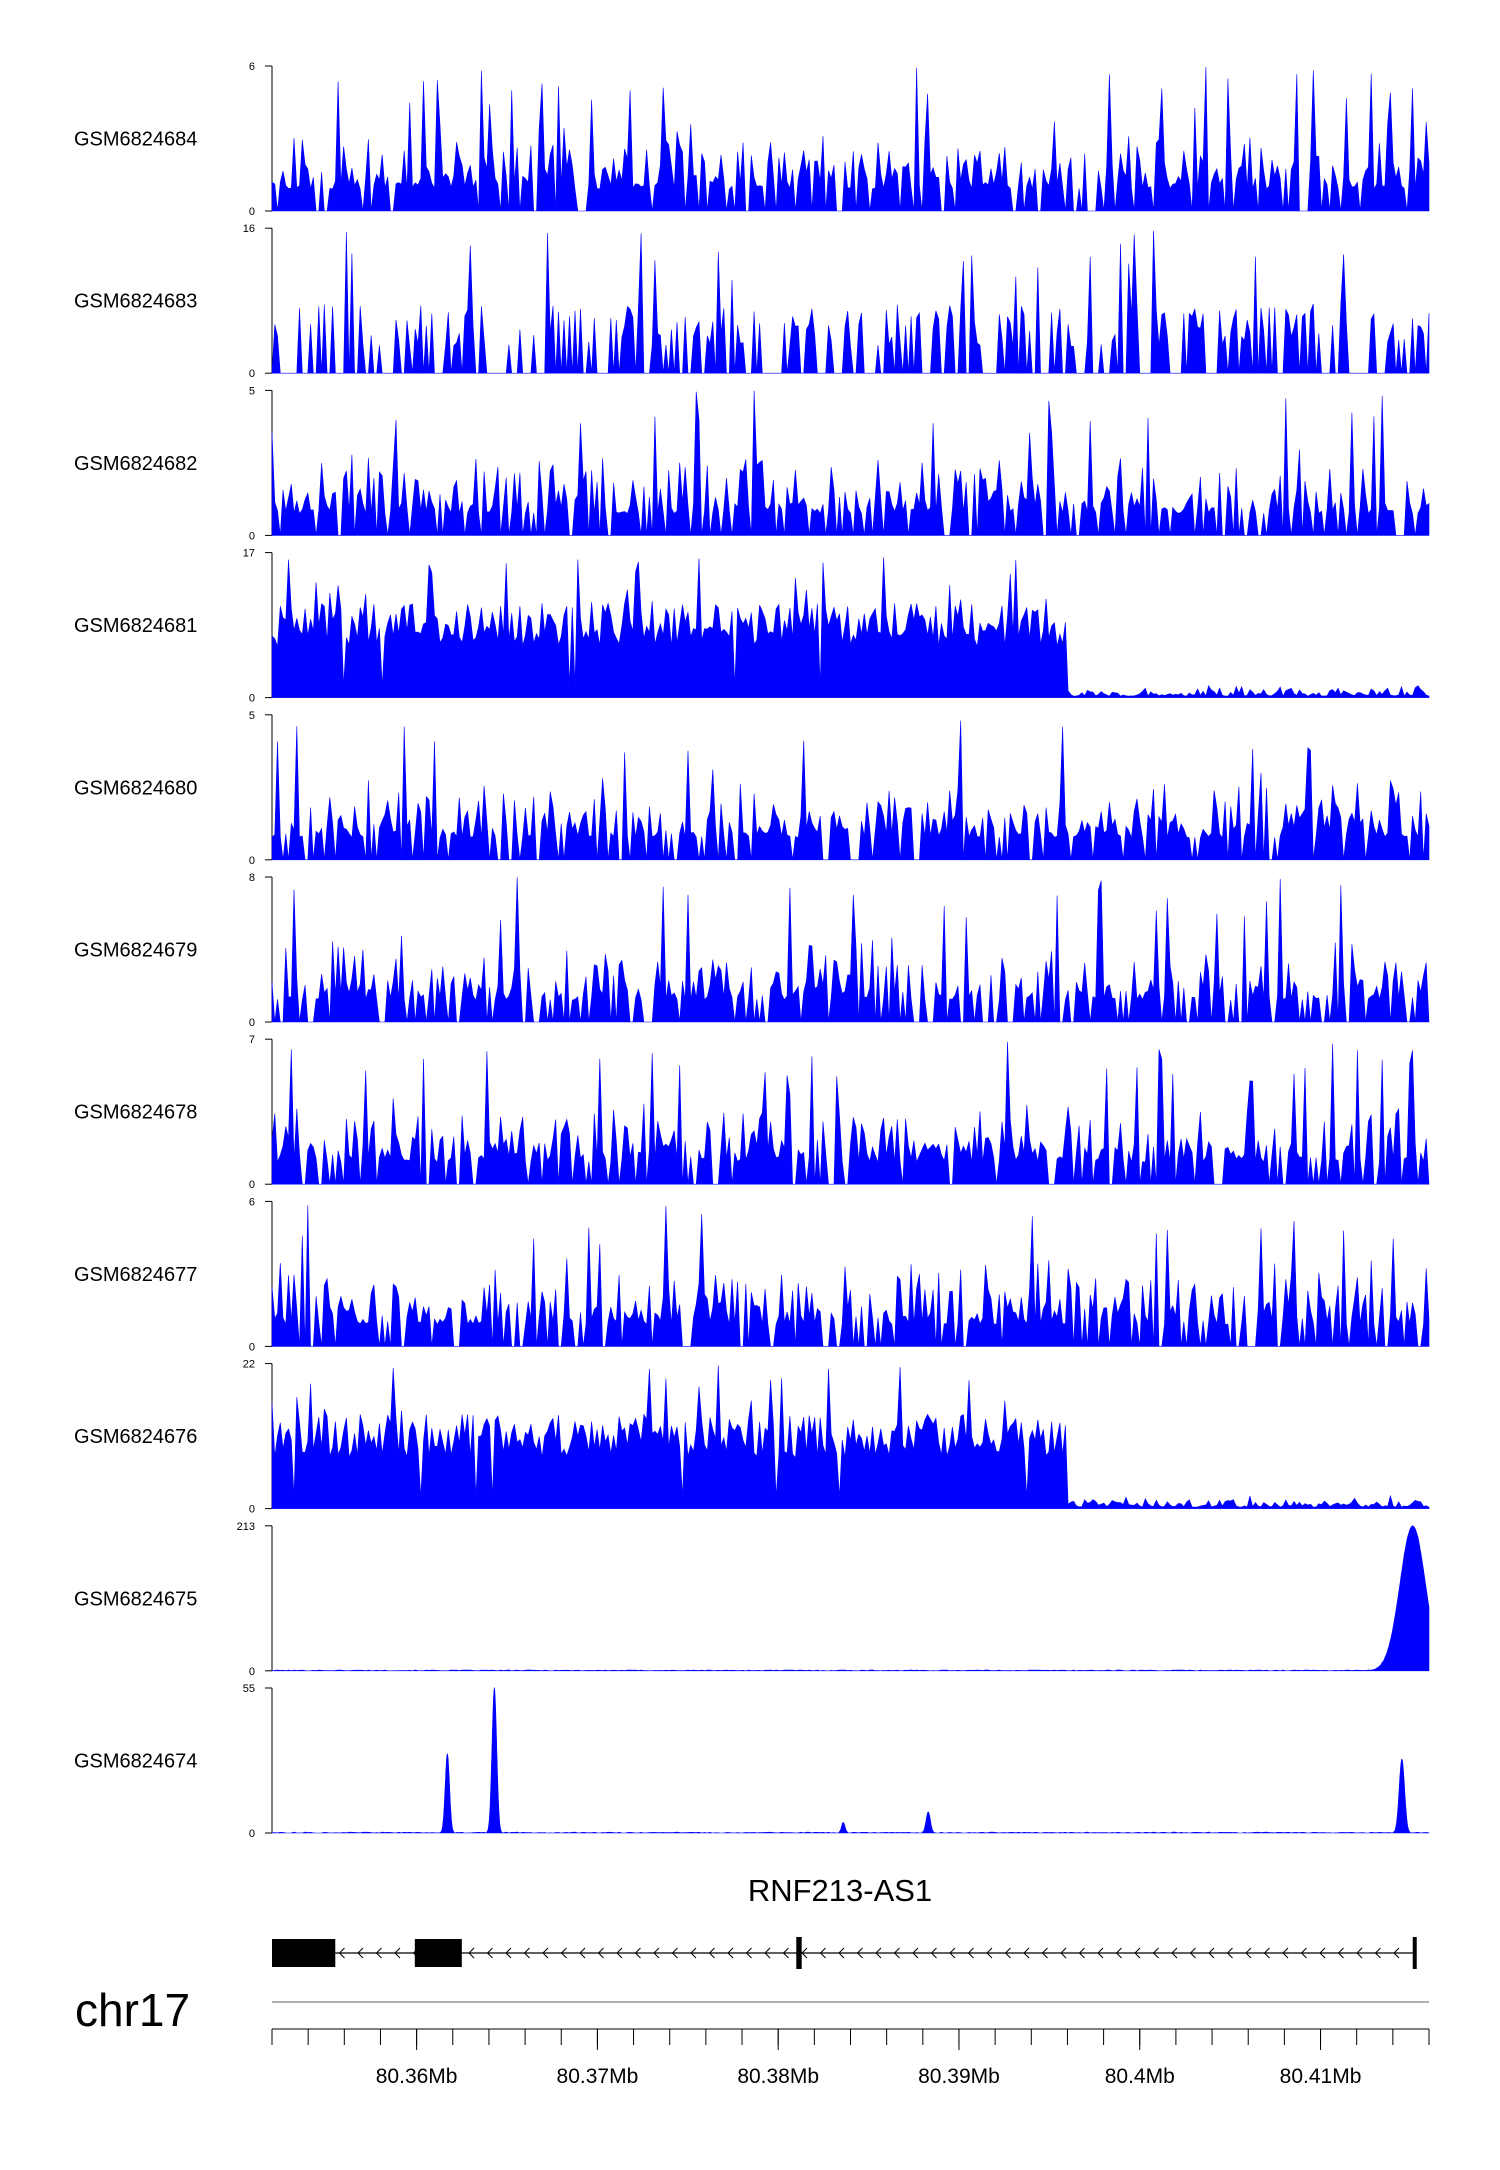 Image resolution: width=1500 pixels, height=2170 pixels. Describe the element at coordinates (135, 951) in the screenshot. I see `track-label: GSM6824679` at that location.